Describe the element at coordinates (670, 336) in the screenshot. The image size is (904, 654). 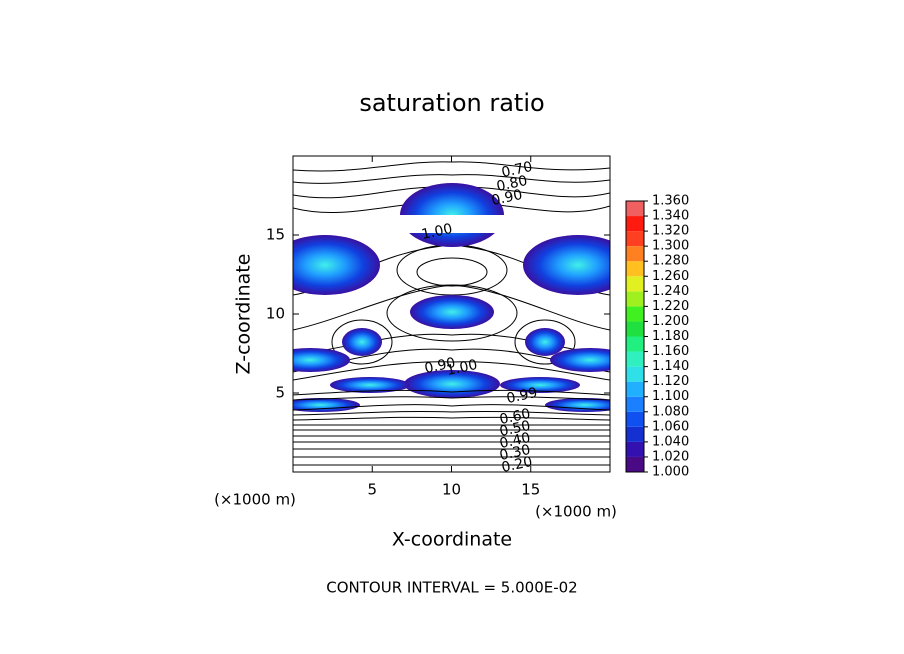
I see `colorbar-label: 1.180` at that location.